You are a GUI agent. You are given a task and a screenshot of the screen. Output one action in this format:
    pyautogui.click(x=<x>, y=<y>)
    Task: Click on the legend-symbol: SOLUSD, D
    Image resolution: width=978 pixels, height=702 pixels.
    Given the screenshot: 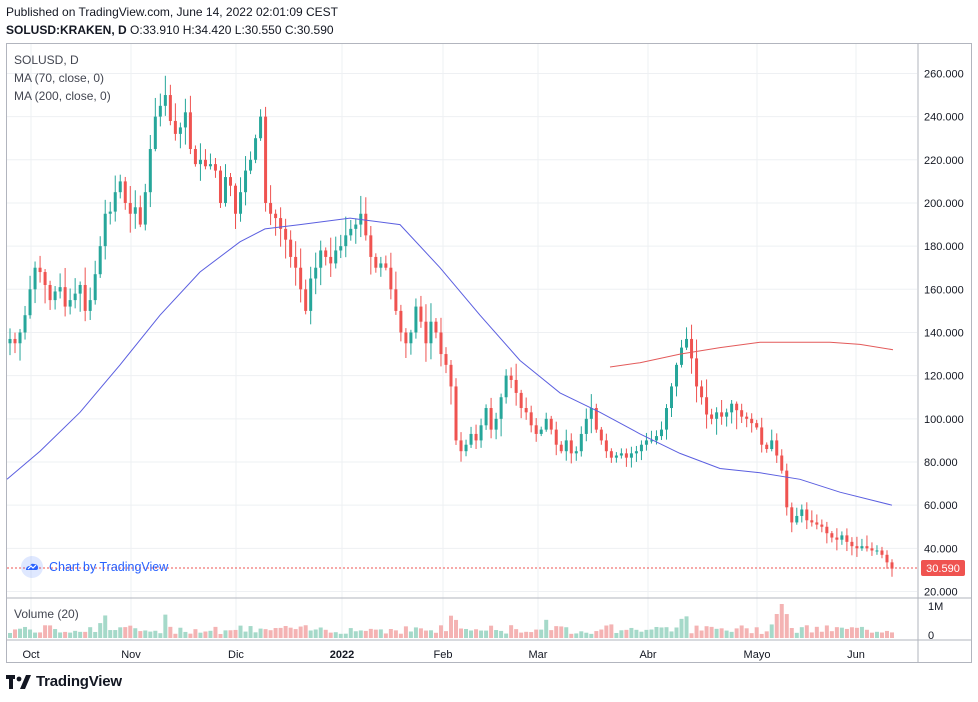 What is the action you would take?
    pyautogui.click(x=46, y=60)
    